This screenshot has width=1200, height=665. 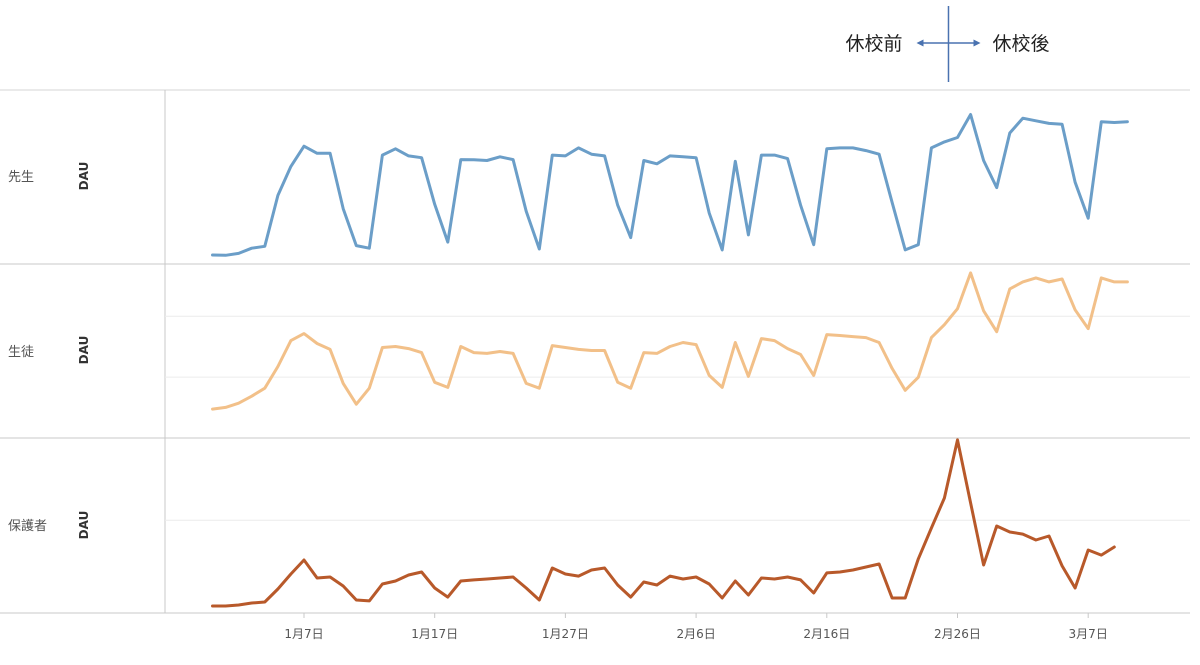 I want to click on x-axis: 1月7日 1月17日 1月27日 2月6日 2月16日 2月26日 3月7日, so click(x=696, y=627).